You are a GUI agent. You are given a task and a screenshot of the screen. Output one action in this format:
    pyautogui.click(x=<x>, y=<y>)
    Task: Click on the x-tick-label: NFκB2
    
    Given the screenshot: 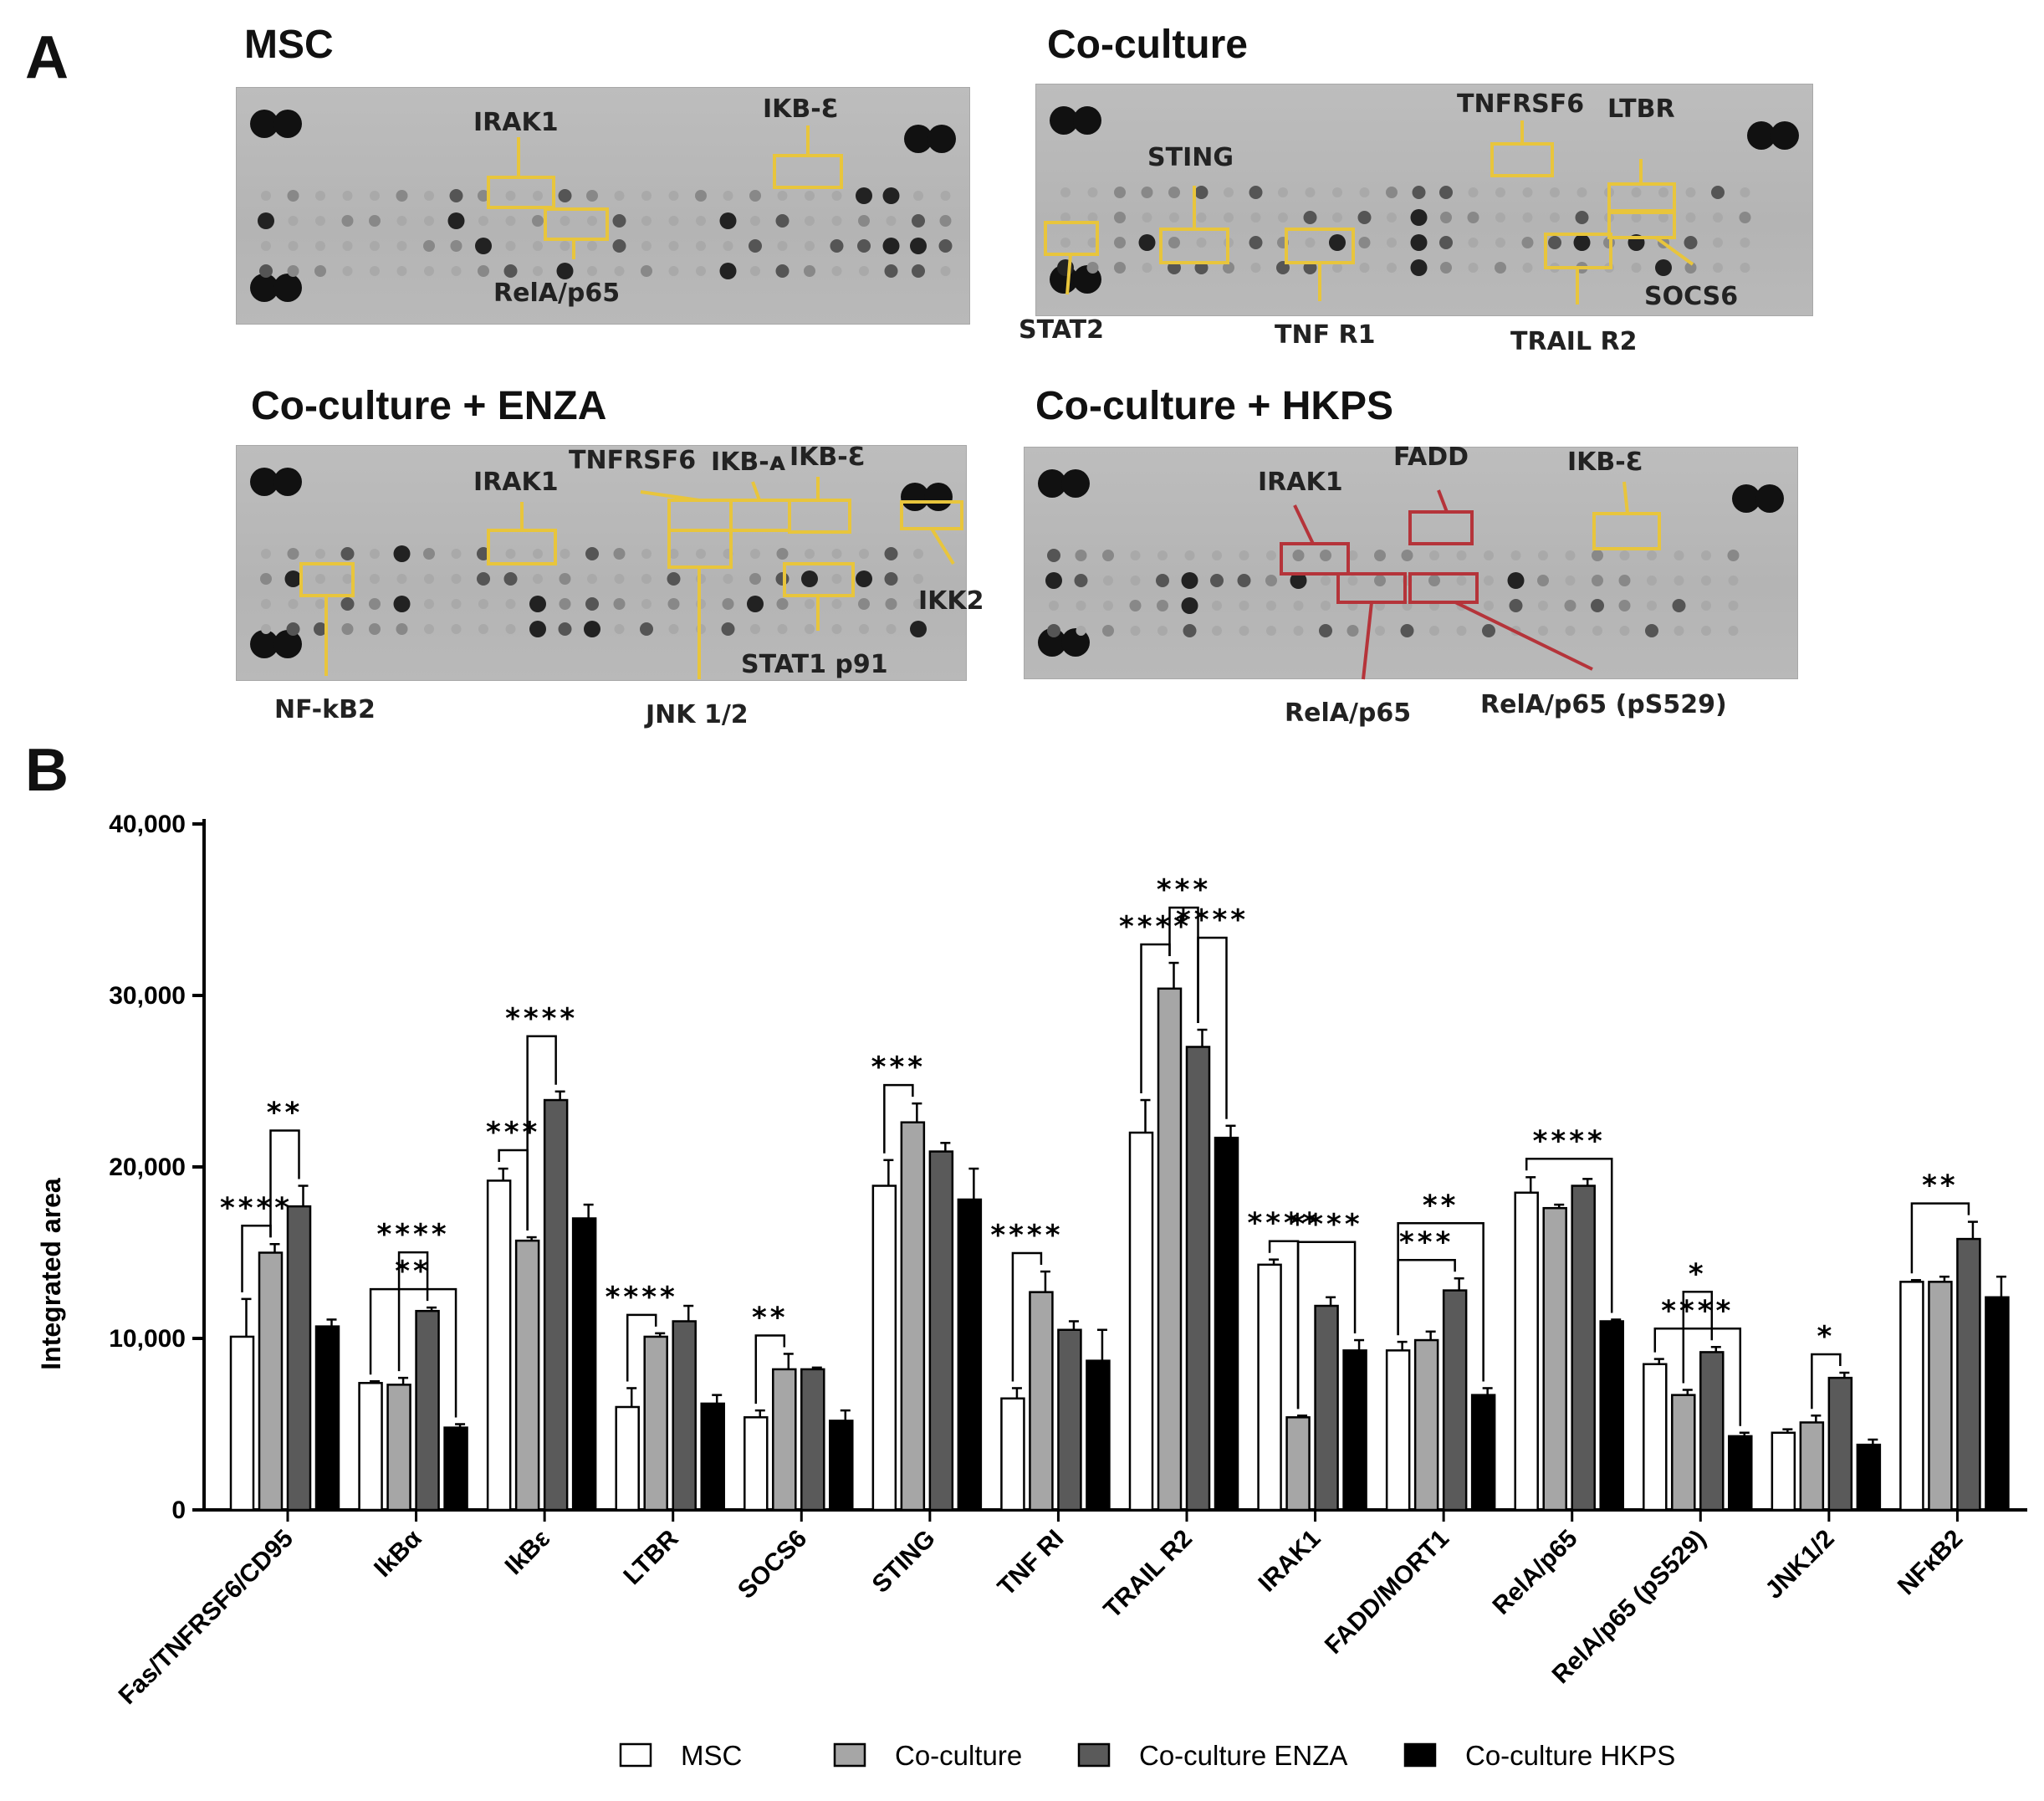 What is the action you would take?
    pyautogui.click(x=1931, y=1563)
    